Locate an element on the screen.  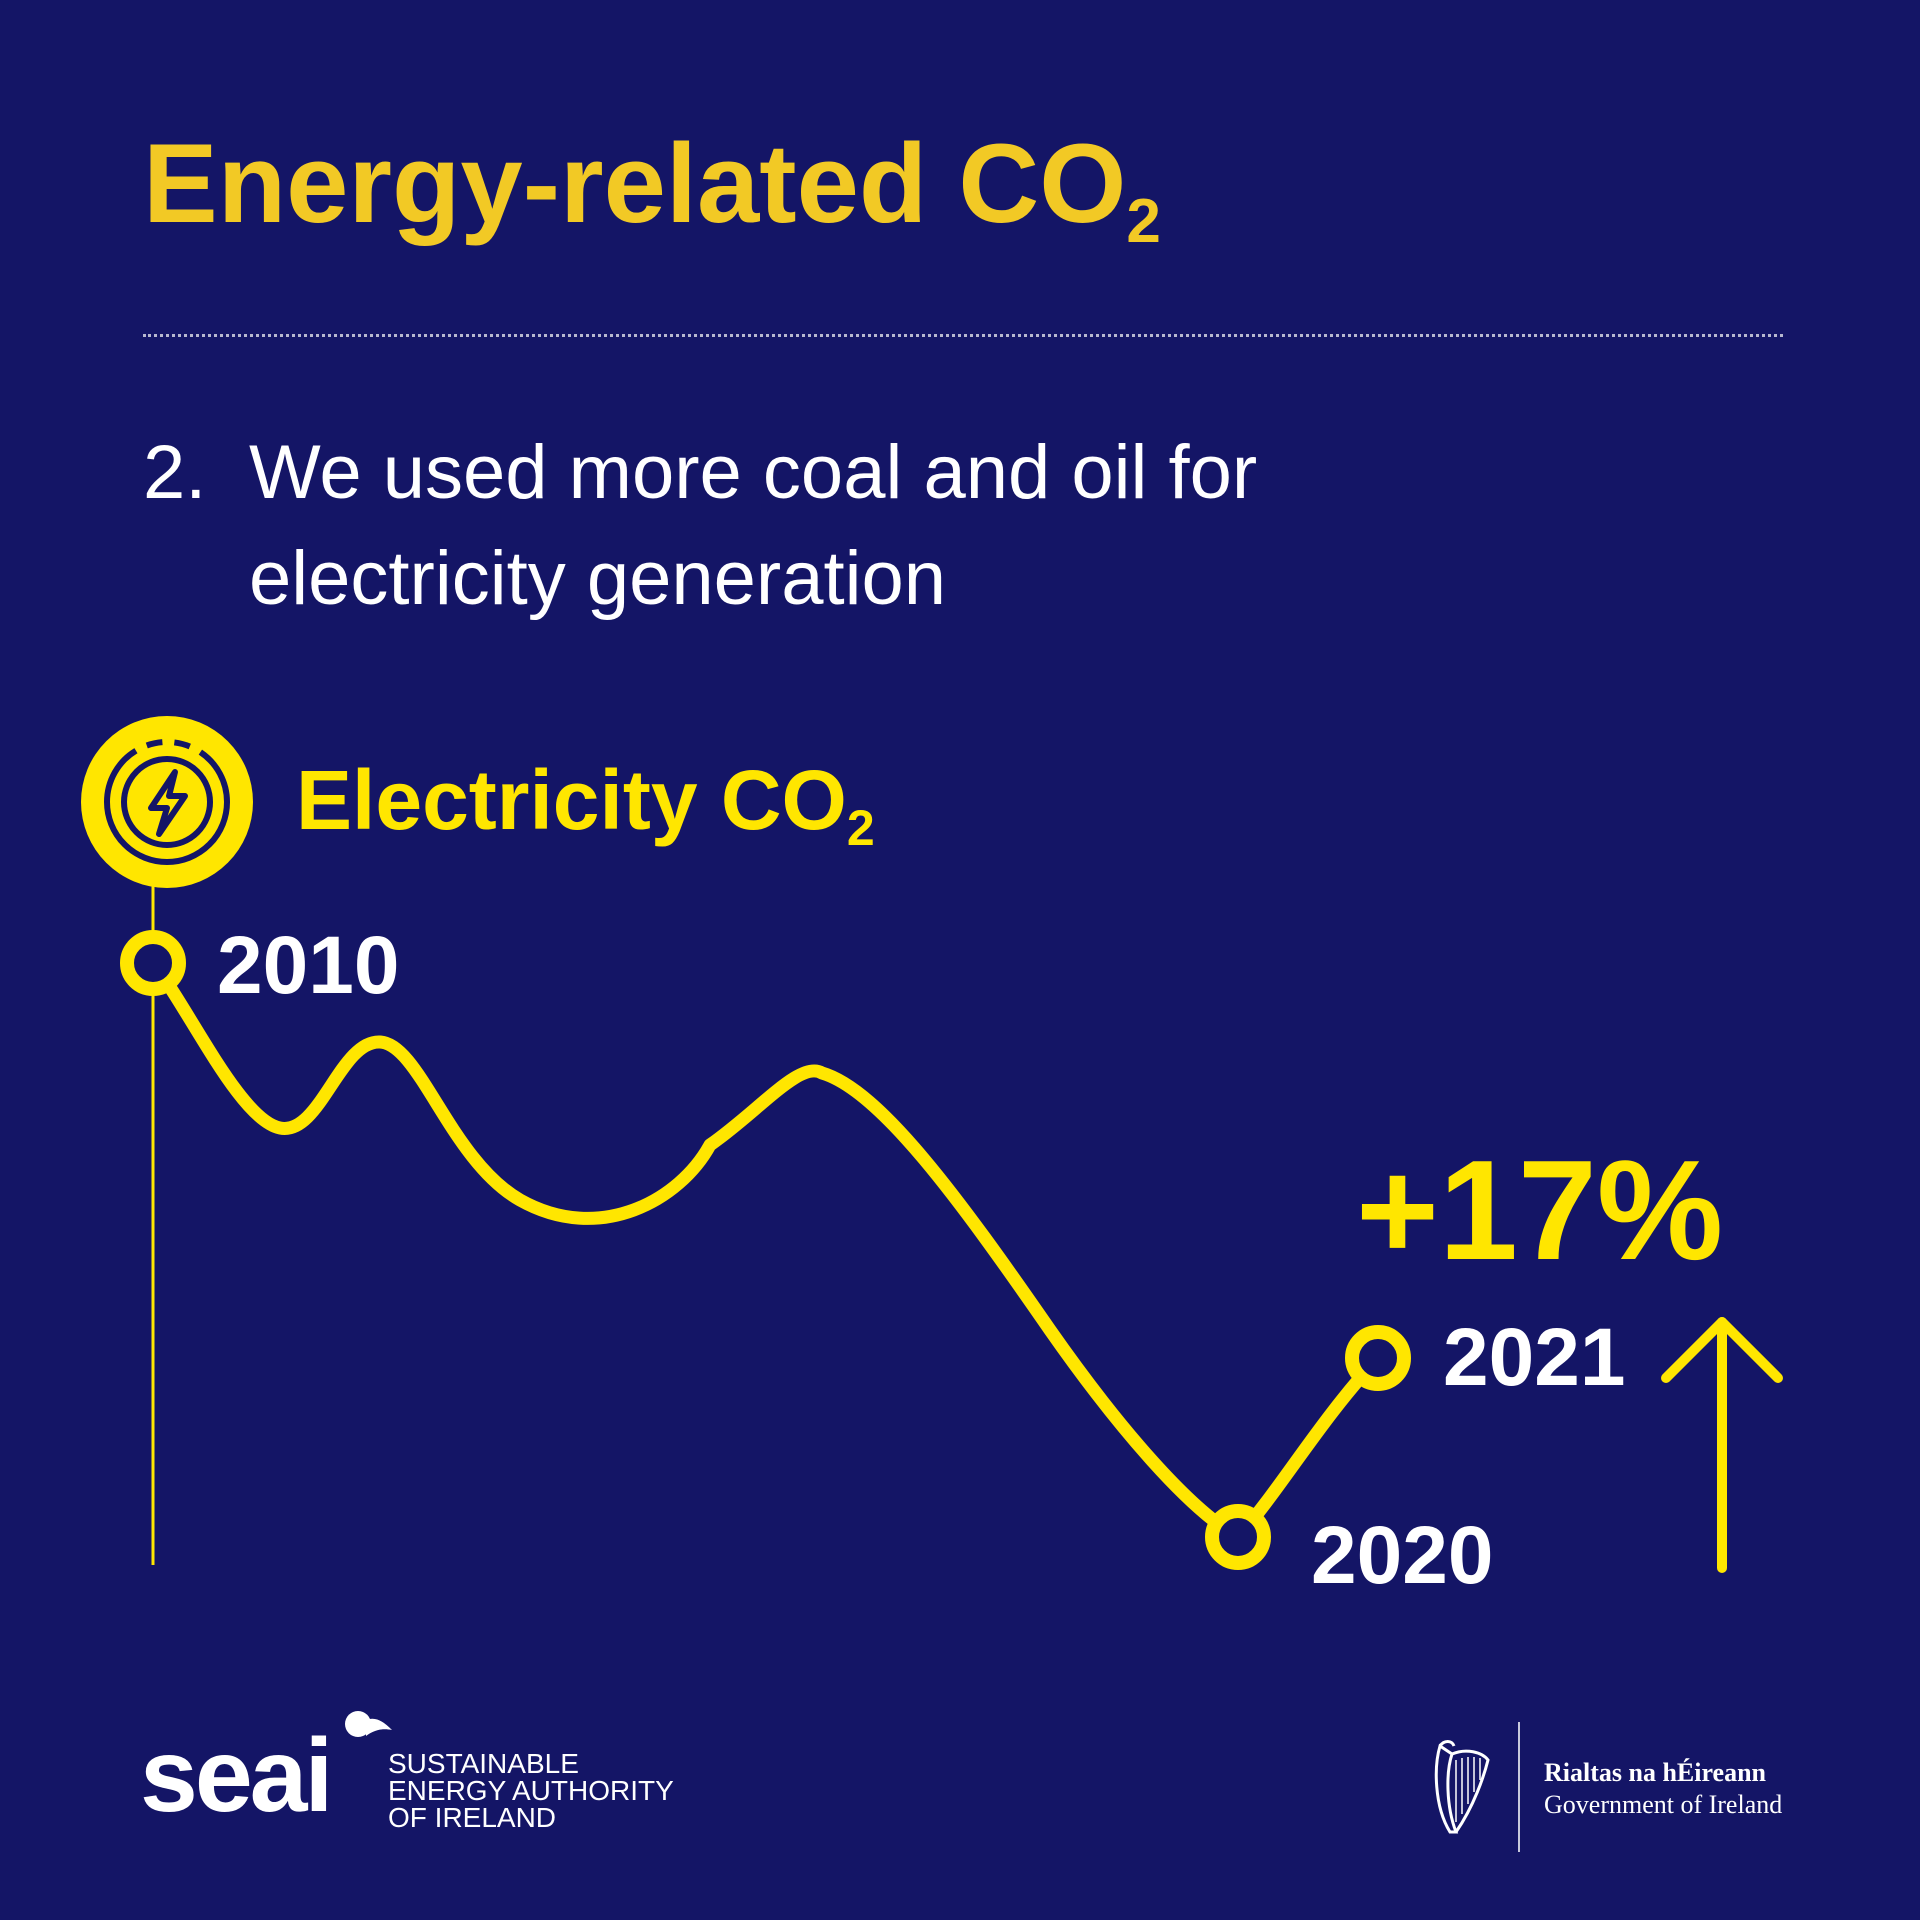
key-point-line-2: electricity generation is located at coordinates (598, 578).